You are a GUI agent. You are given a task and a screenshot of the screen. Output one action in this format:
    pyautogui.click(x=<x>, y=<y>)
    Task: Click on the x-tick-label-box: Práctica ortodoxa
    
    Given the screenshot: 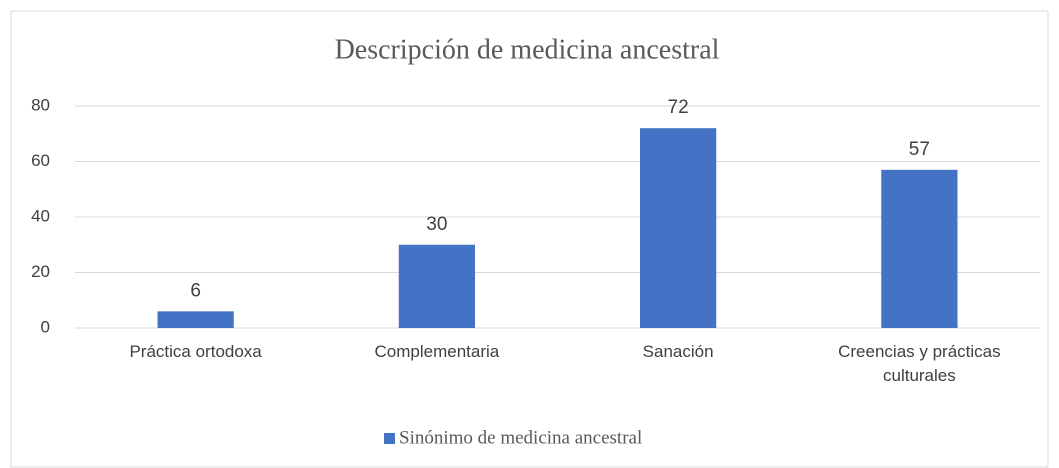 What is the action you would take?
    pyautogui.click(x=195, y=351)
    